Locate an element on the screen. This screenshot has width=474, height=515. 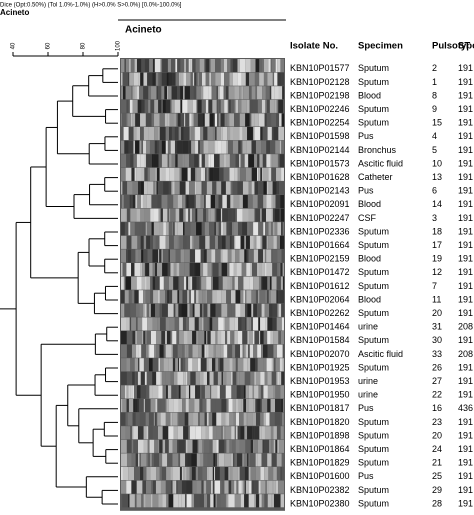
table-cell: KBN10P01472 is located at coordinates (320, 272).